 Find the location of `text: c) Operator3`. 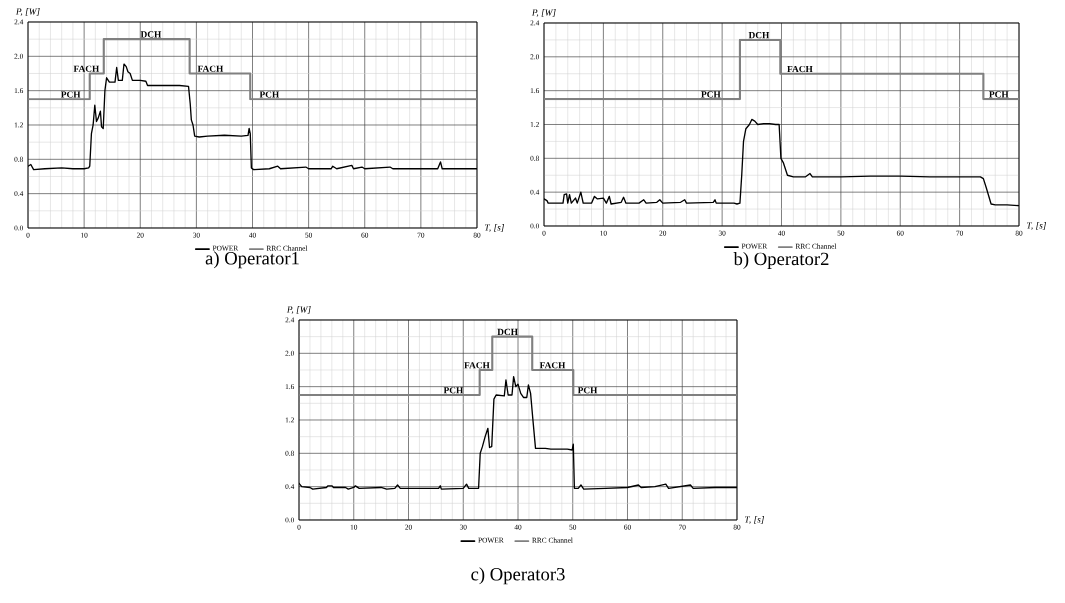

text: c) Operator3 is located at coordinates (518, 576).